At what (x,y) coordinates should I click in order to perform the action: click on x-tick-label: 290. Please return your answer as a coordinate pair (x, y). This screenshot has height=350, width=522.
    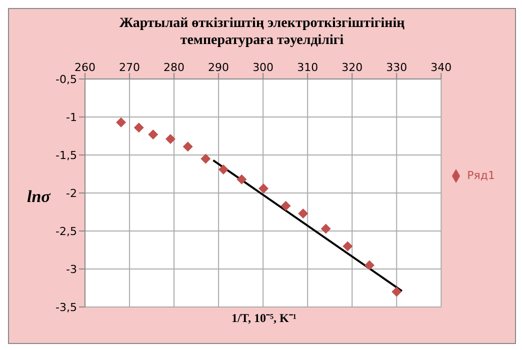
    Looking at the image, I should click on (219, 67).